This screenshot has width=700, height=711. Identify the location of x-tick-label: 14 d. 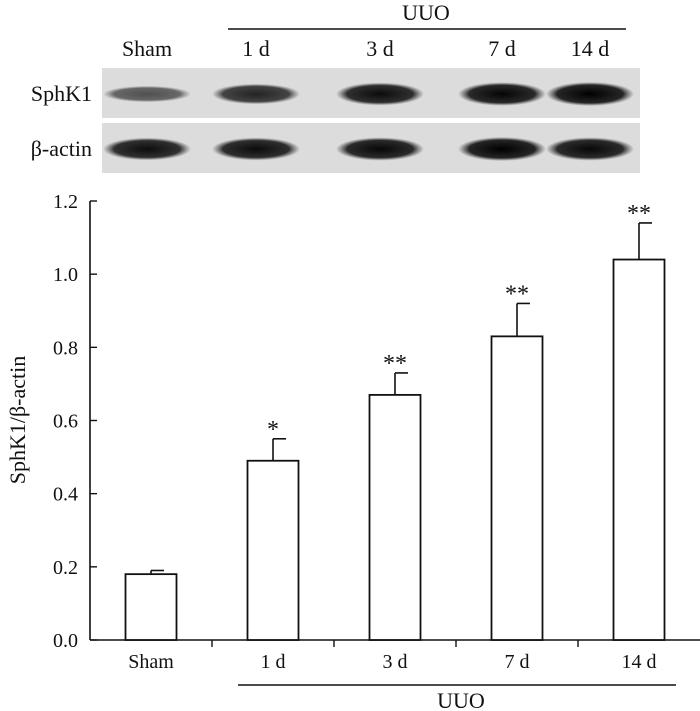
(639, 662).